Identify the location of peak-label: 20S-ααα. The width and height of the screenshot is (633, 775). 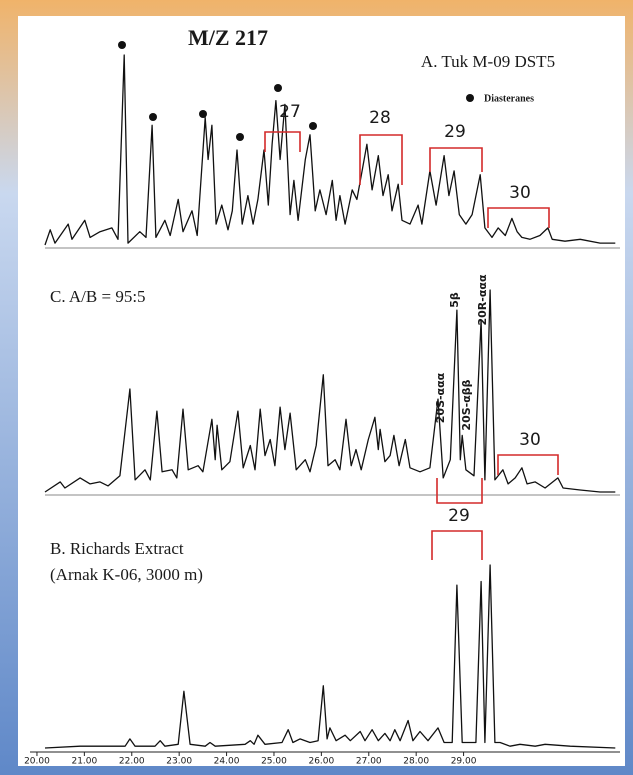
(440, 397).